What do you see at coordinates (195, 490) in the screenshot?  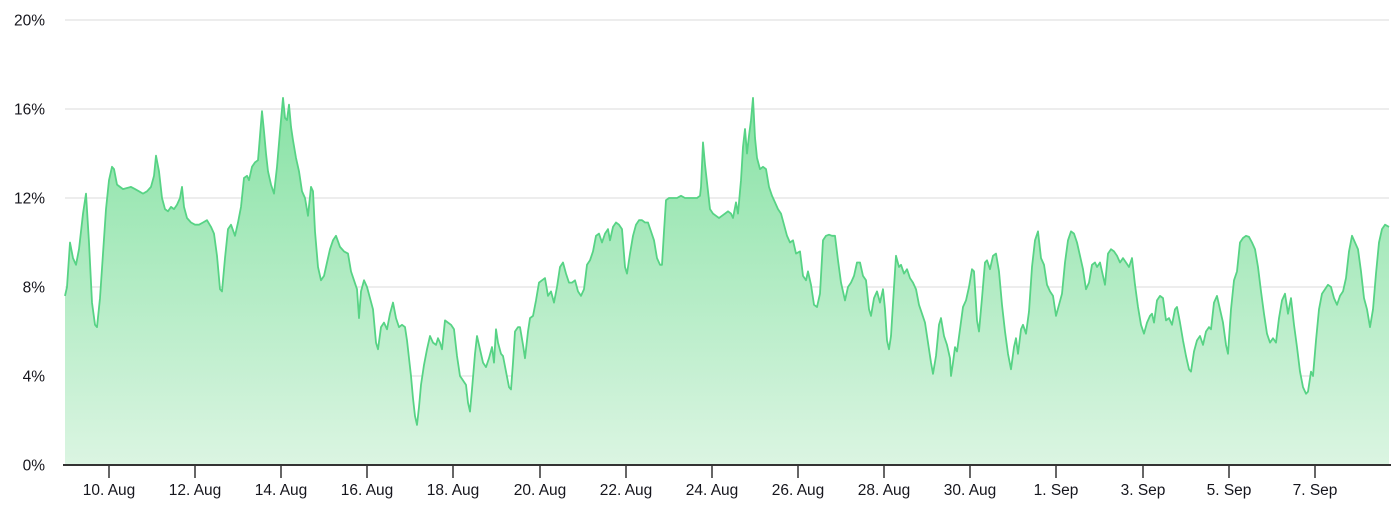 I see `x-axis-label: 12. Aug` at bounding box center [195, 490].